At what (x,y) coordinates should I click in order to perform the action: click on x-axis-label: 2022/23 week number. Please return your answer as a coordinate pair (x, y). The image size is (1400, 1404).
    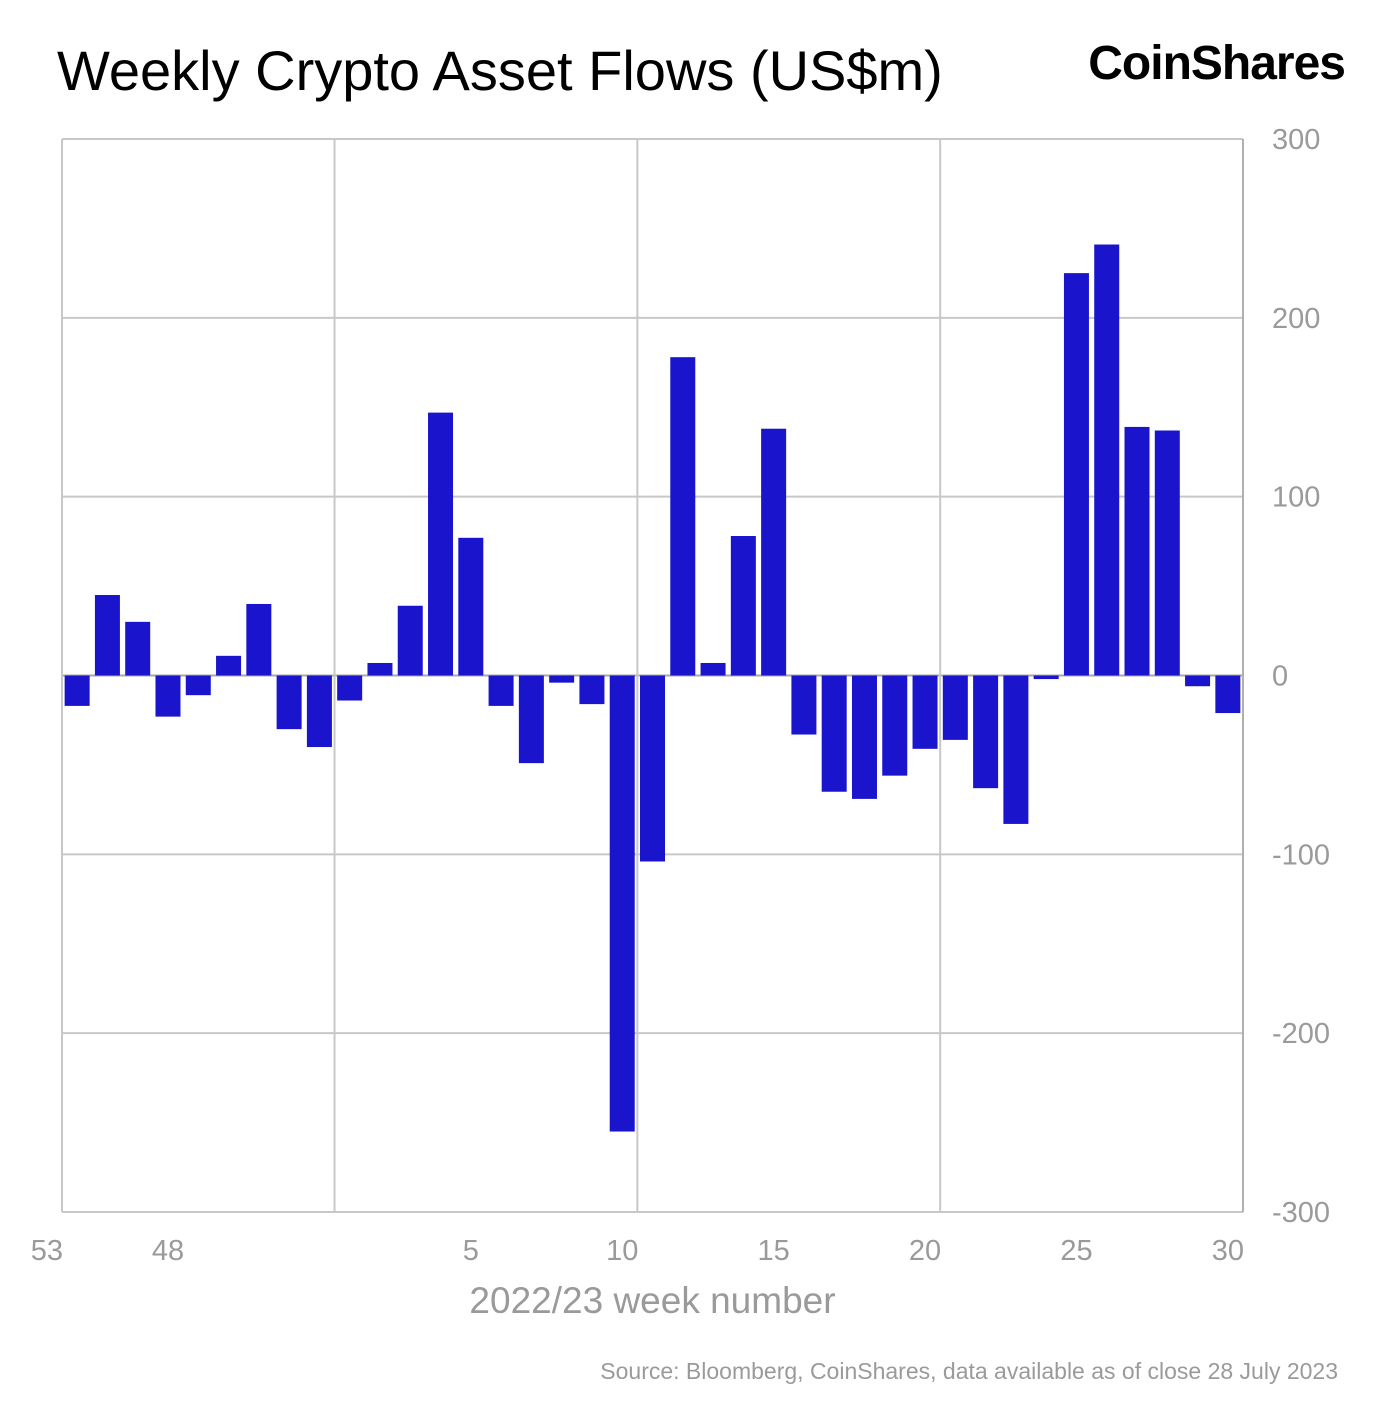
    Looking at the image, I should click on (652, 1300).